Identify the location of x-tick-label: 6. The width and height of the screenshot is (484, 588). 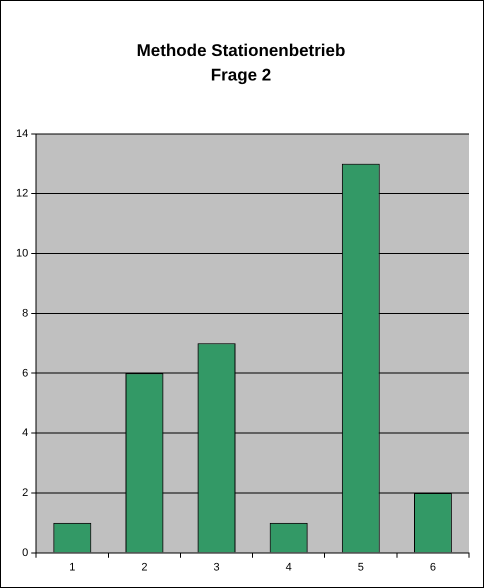
(433, 567).